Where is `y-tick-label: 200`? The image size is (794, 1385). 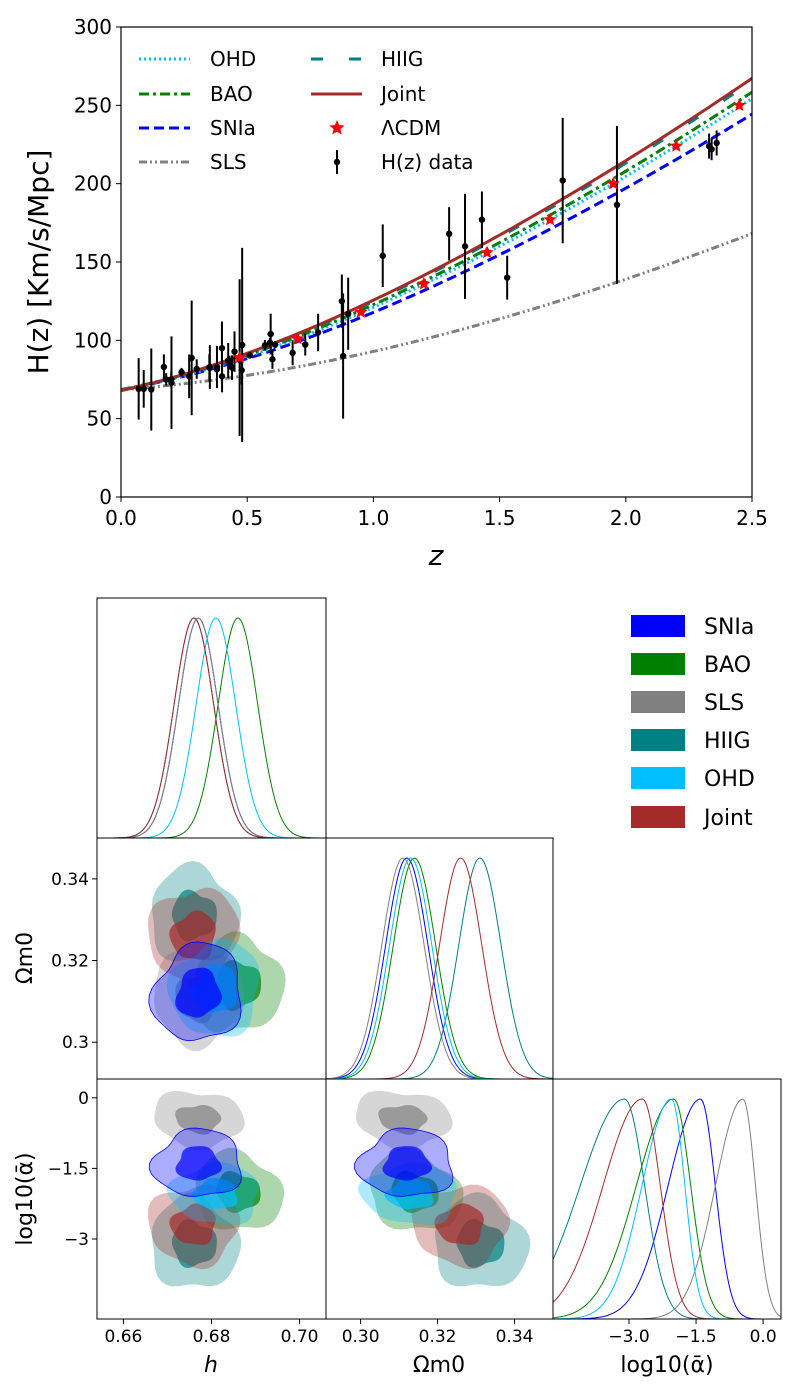 y-tick-label: 200 is located at coordinates (93, 184).